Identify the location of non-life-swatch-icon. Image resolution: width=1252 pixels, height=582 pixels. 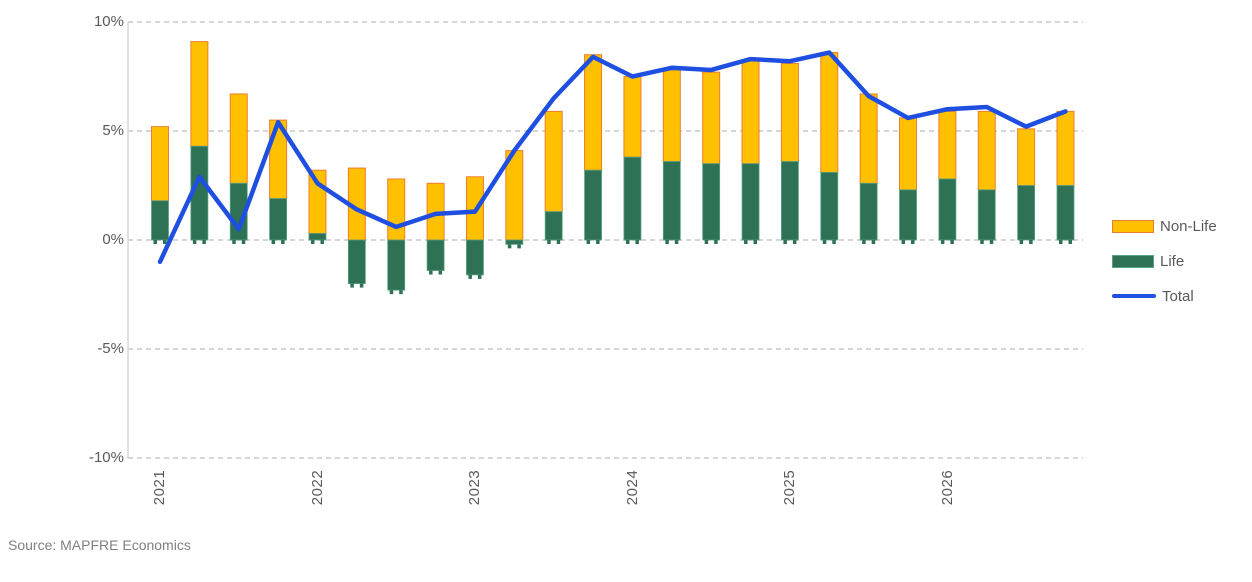
(1133, 226).